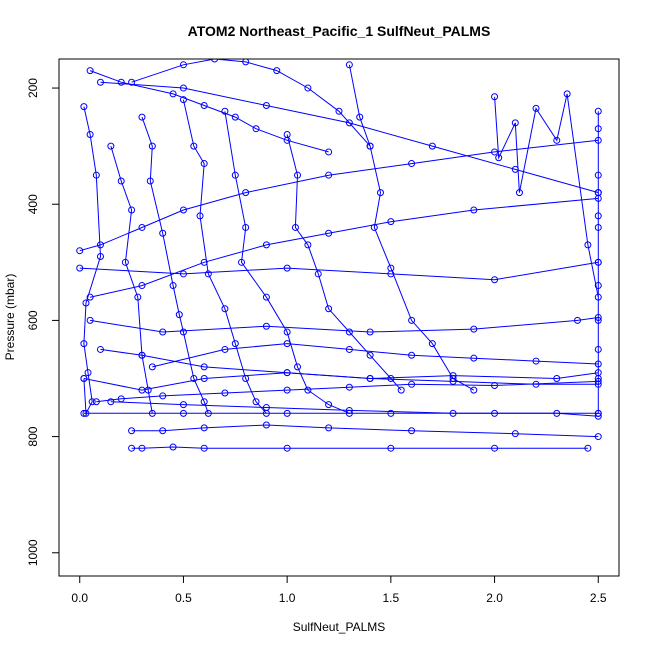 The image size is (650, 650). What do you see at coordinates (33, 552) in the screenshot?
I see `y-tick-label: 1000` at bounding box center [33, 552].